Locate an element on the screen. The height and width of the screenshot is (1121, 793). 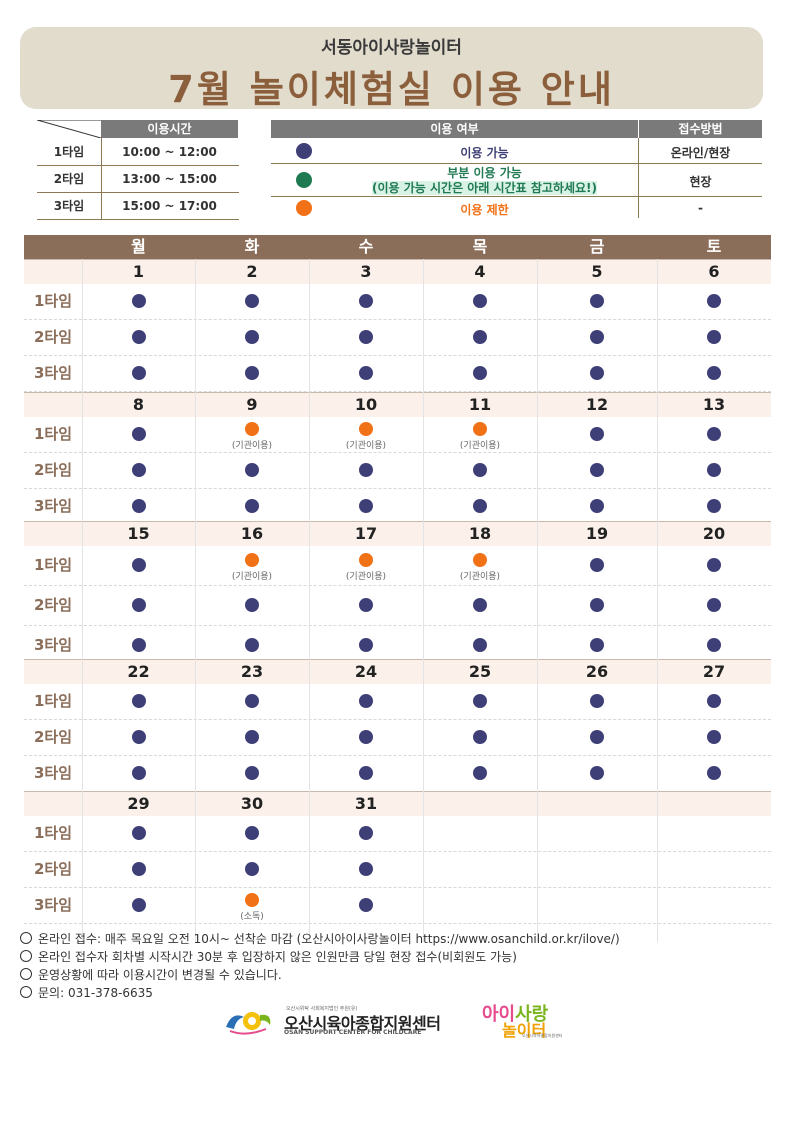
date-number: 1 is located at coordinates (138, 271).